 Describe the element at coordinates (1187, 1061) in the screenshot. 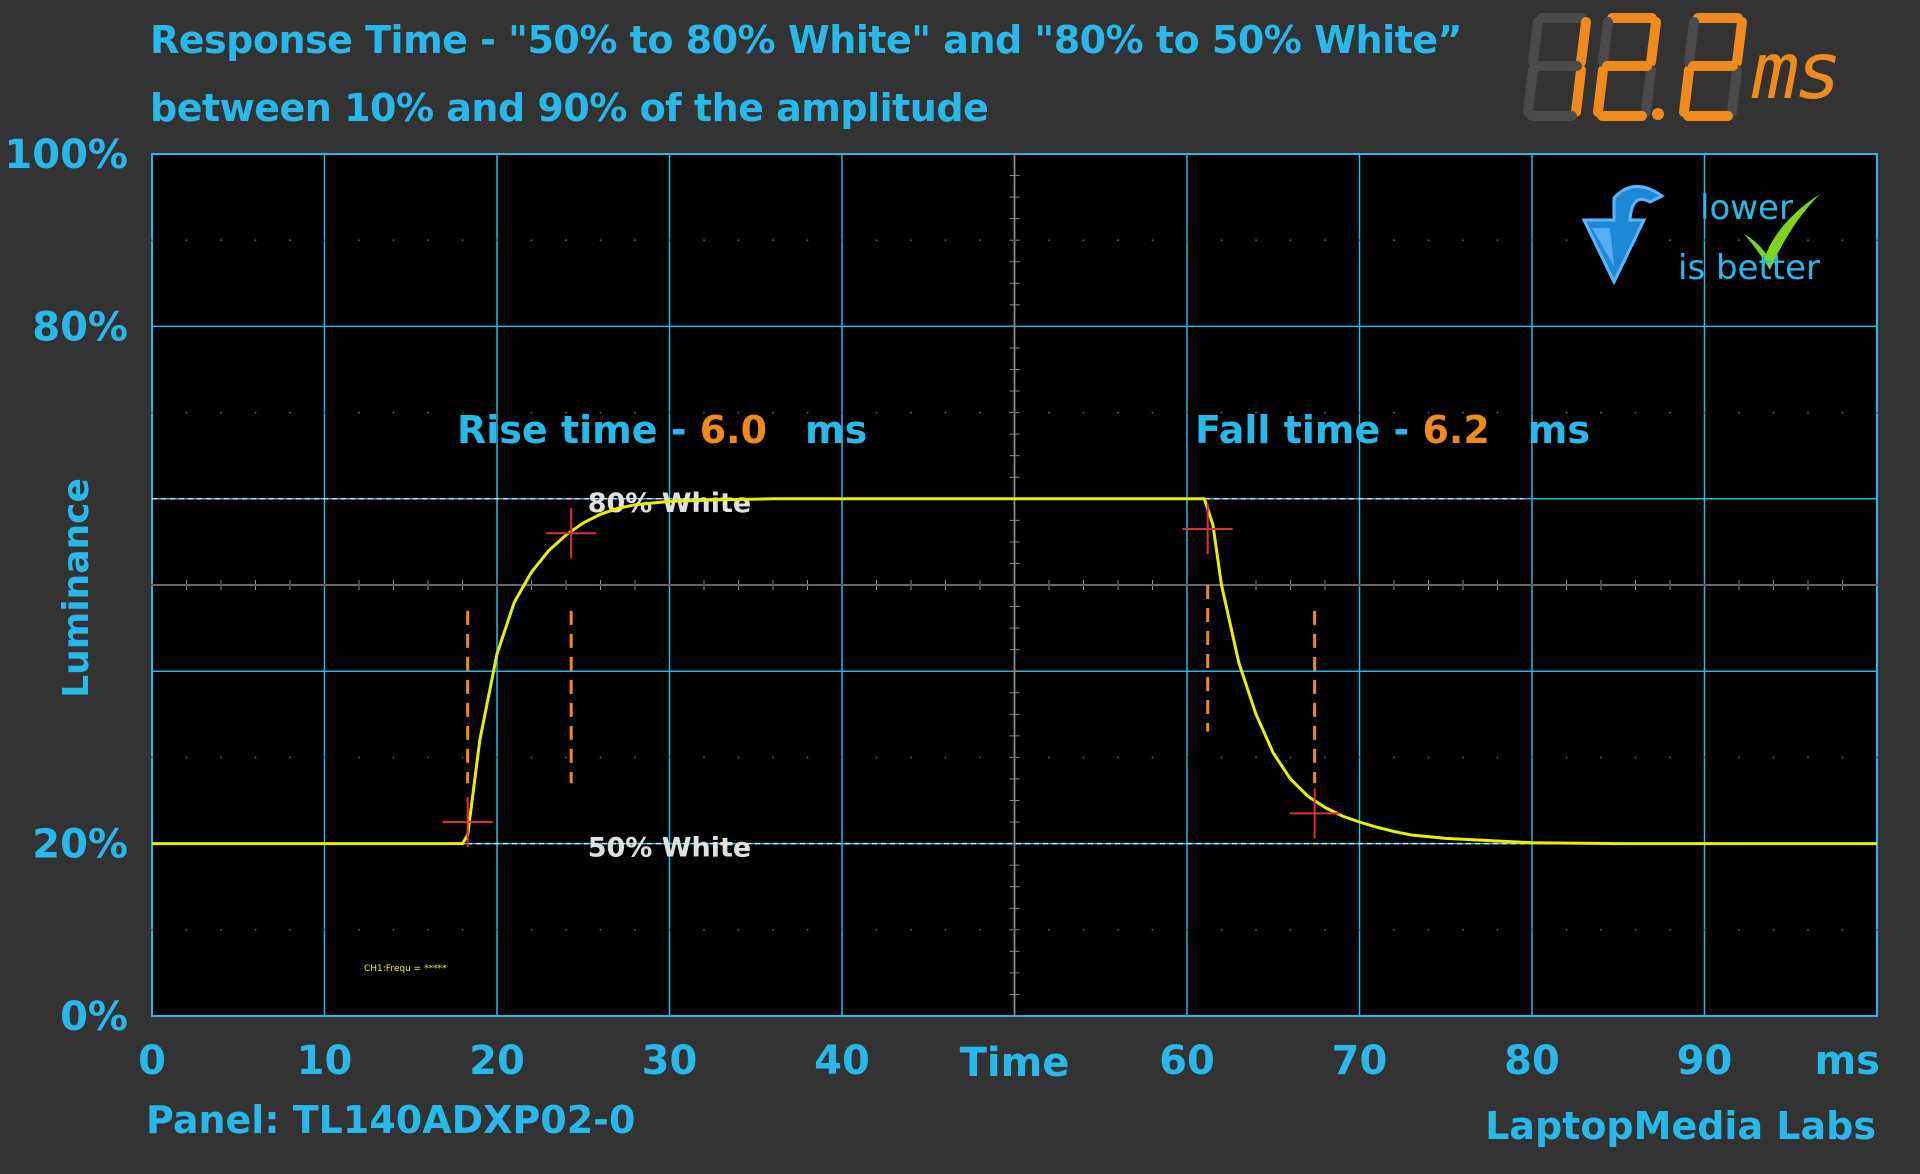

I see `x-tick-label: 60` at that location.